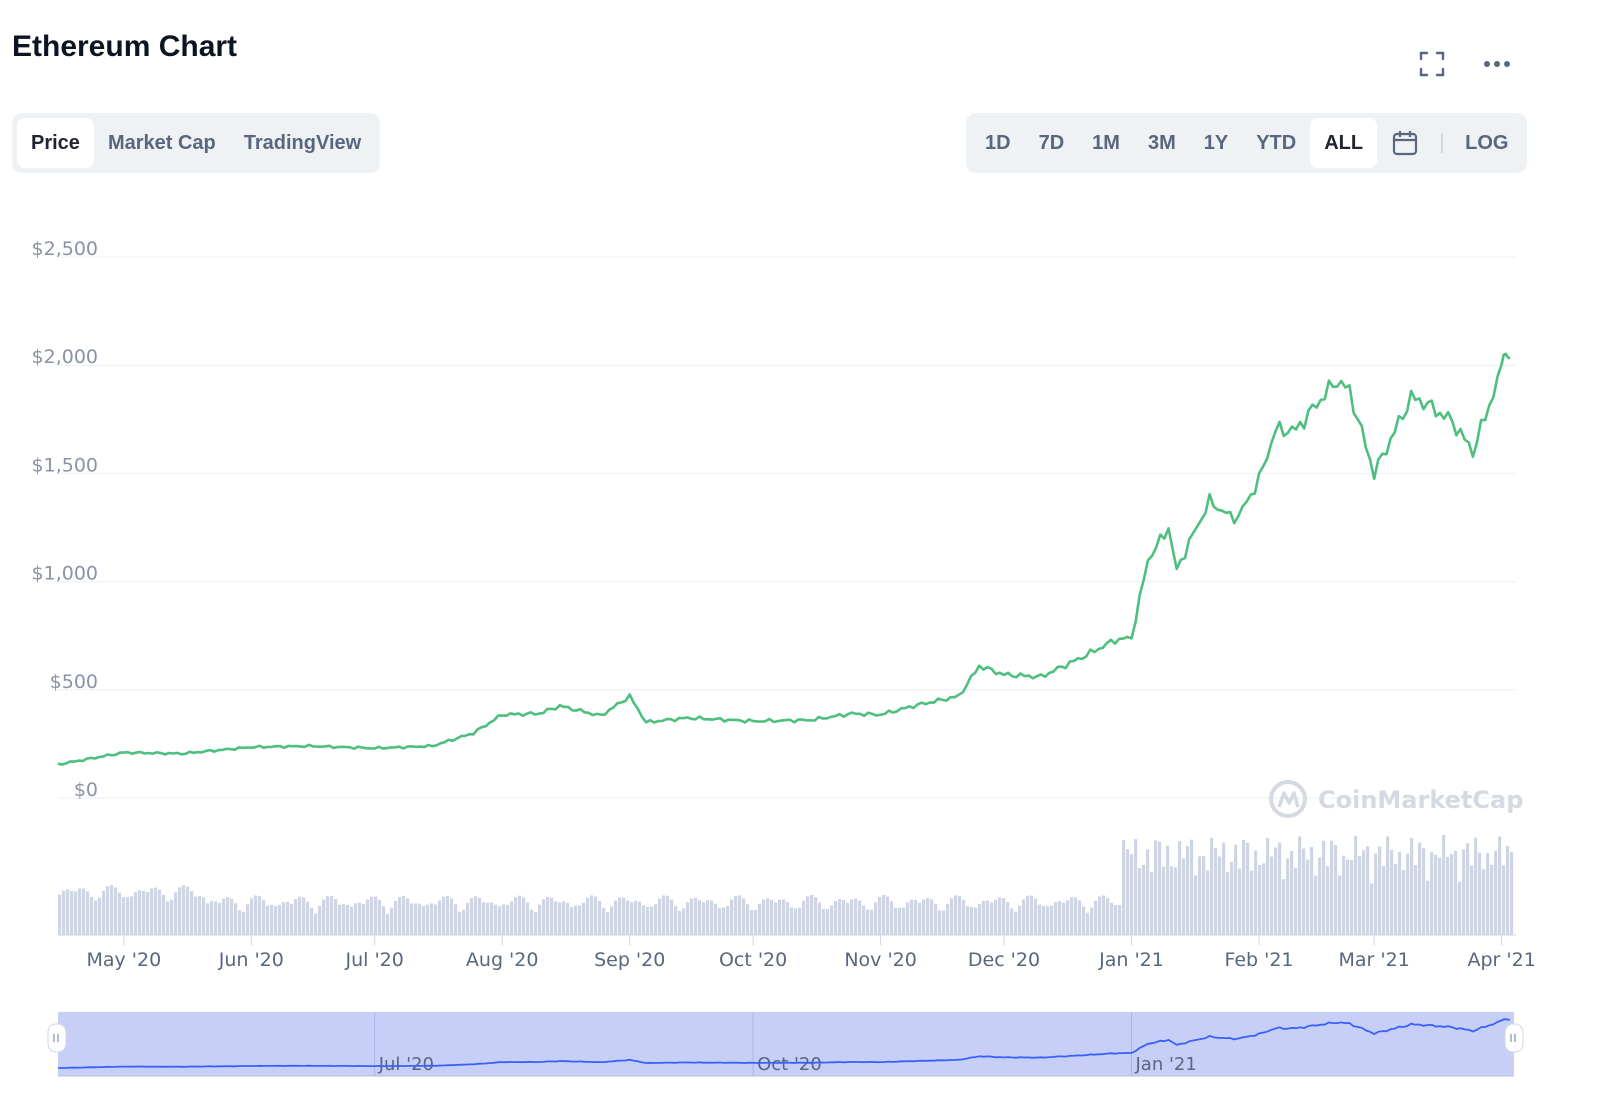 This screenshot has width=1600, height=1106. Describe the element at coordinates (753, 960) in the screenshot. I see `x-tick-label: Oct '20` at that location.